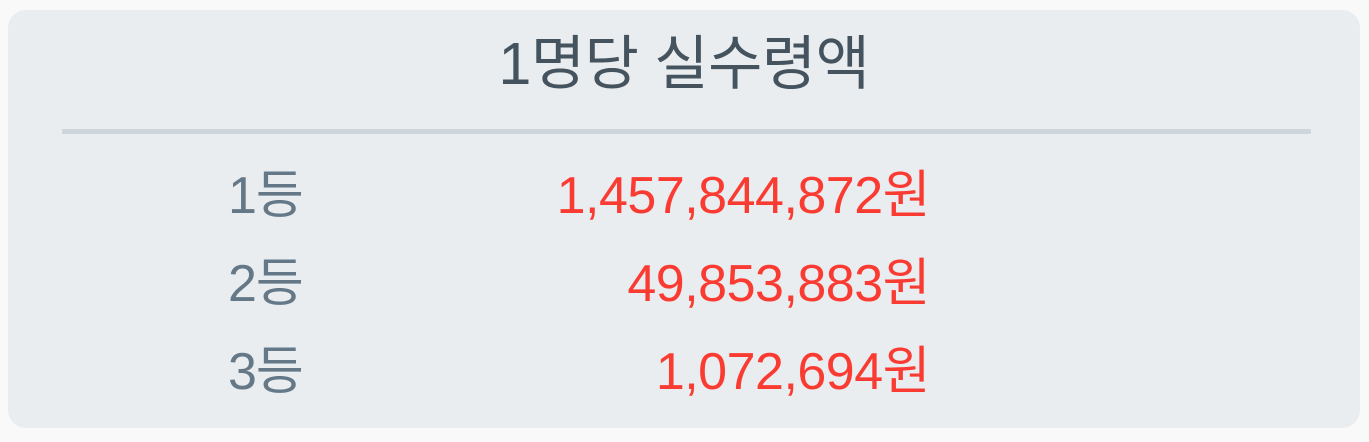  I want to click on rank-label-2: 2등, so click(266, 284).